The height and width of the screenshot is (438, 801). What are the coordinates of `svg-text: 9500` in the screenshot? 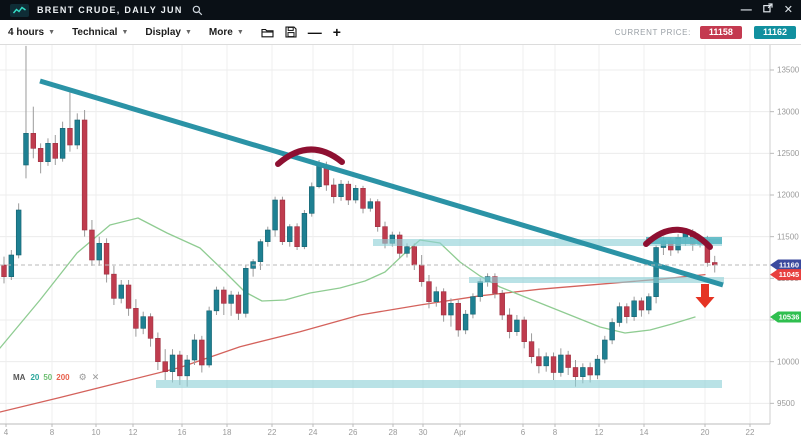 It's located at (786, 403).